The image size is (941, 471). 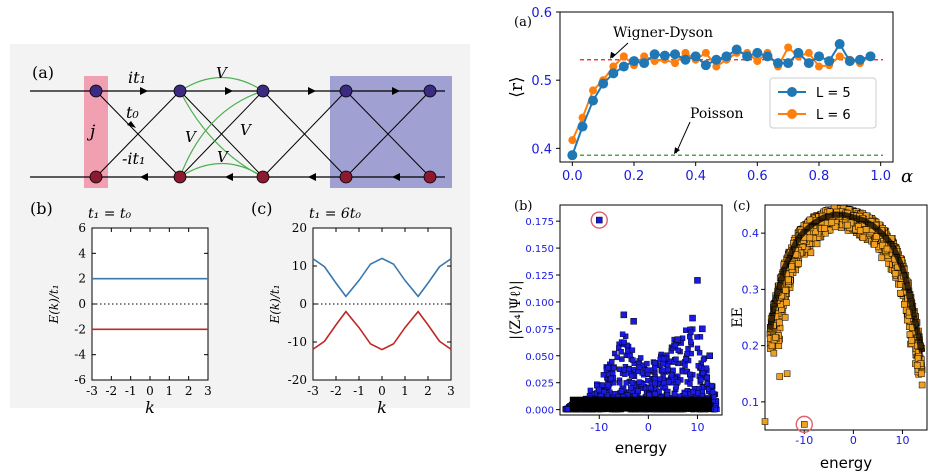 I want to click on panel-label: (c), so click(x=741, y=206).